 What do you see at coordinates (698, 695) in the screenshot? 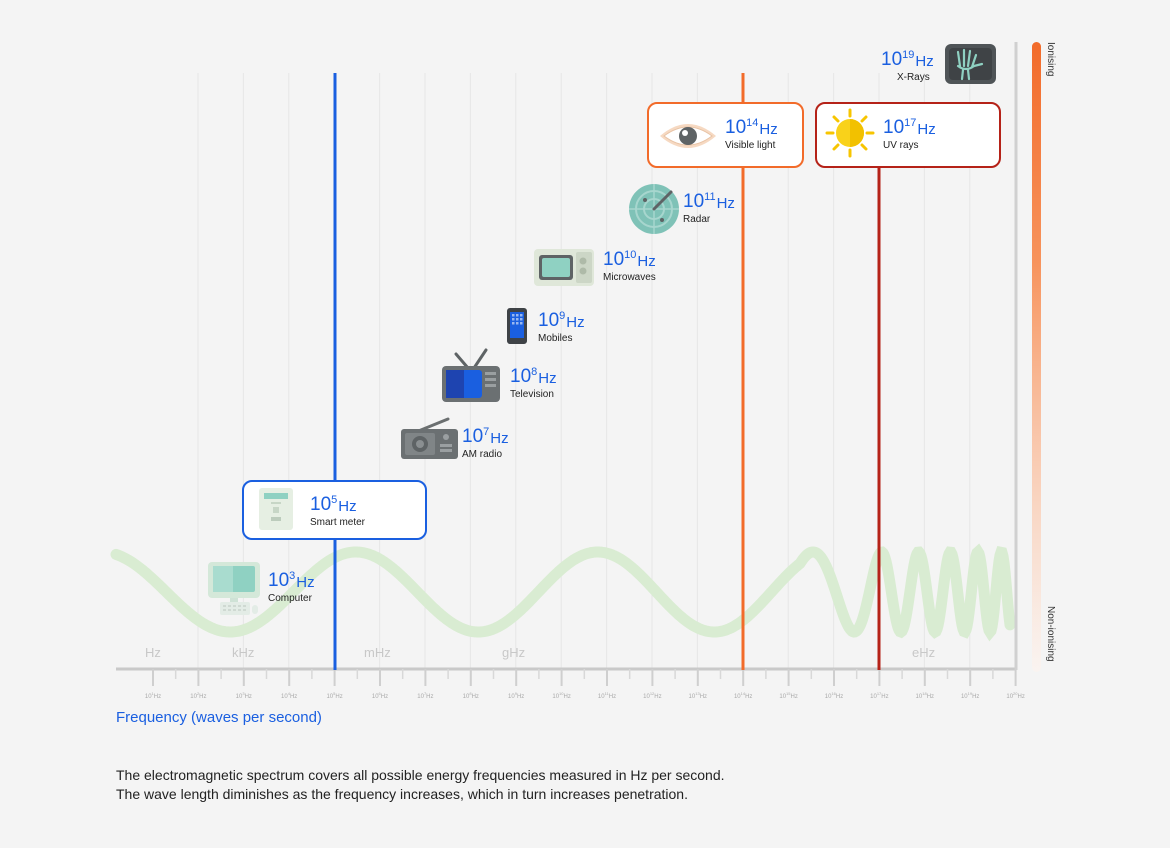
I see `tick-label: 1013Hz` at bounding box center [698, 695].